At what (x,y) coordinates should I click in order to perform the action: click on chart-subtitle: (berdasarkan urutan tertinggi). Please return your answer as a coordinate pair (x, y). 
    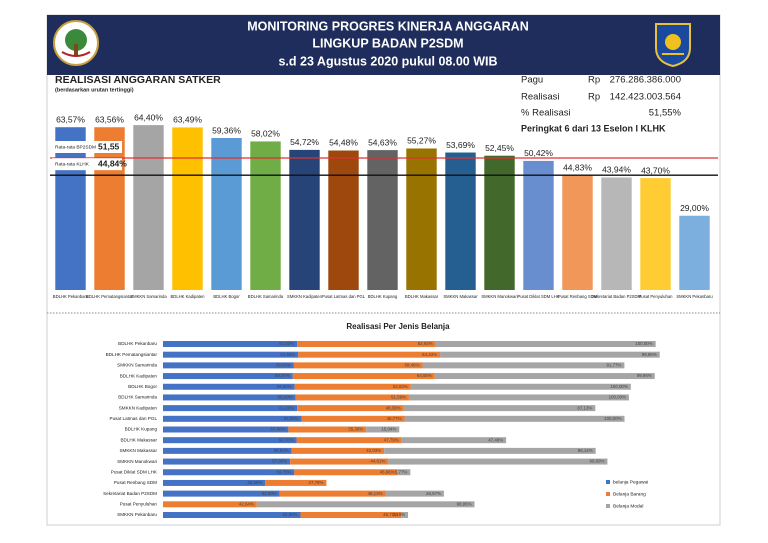
    Looking at the image, I should click on (94, 90).